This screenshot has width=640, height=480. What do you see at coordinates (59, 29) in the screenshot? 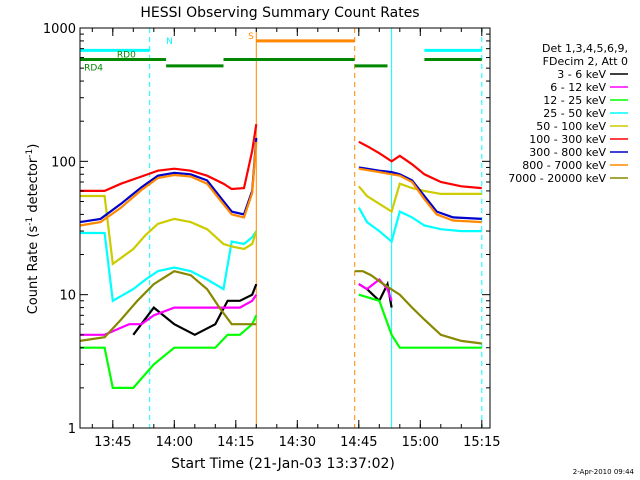
I see `y-tick-label-3: 1000` at bounding box center [59, 29].